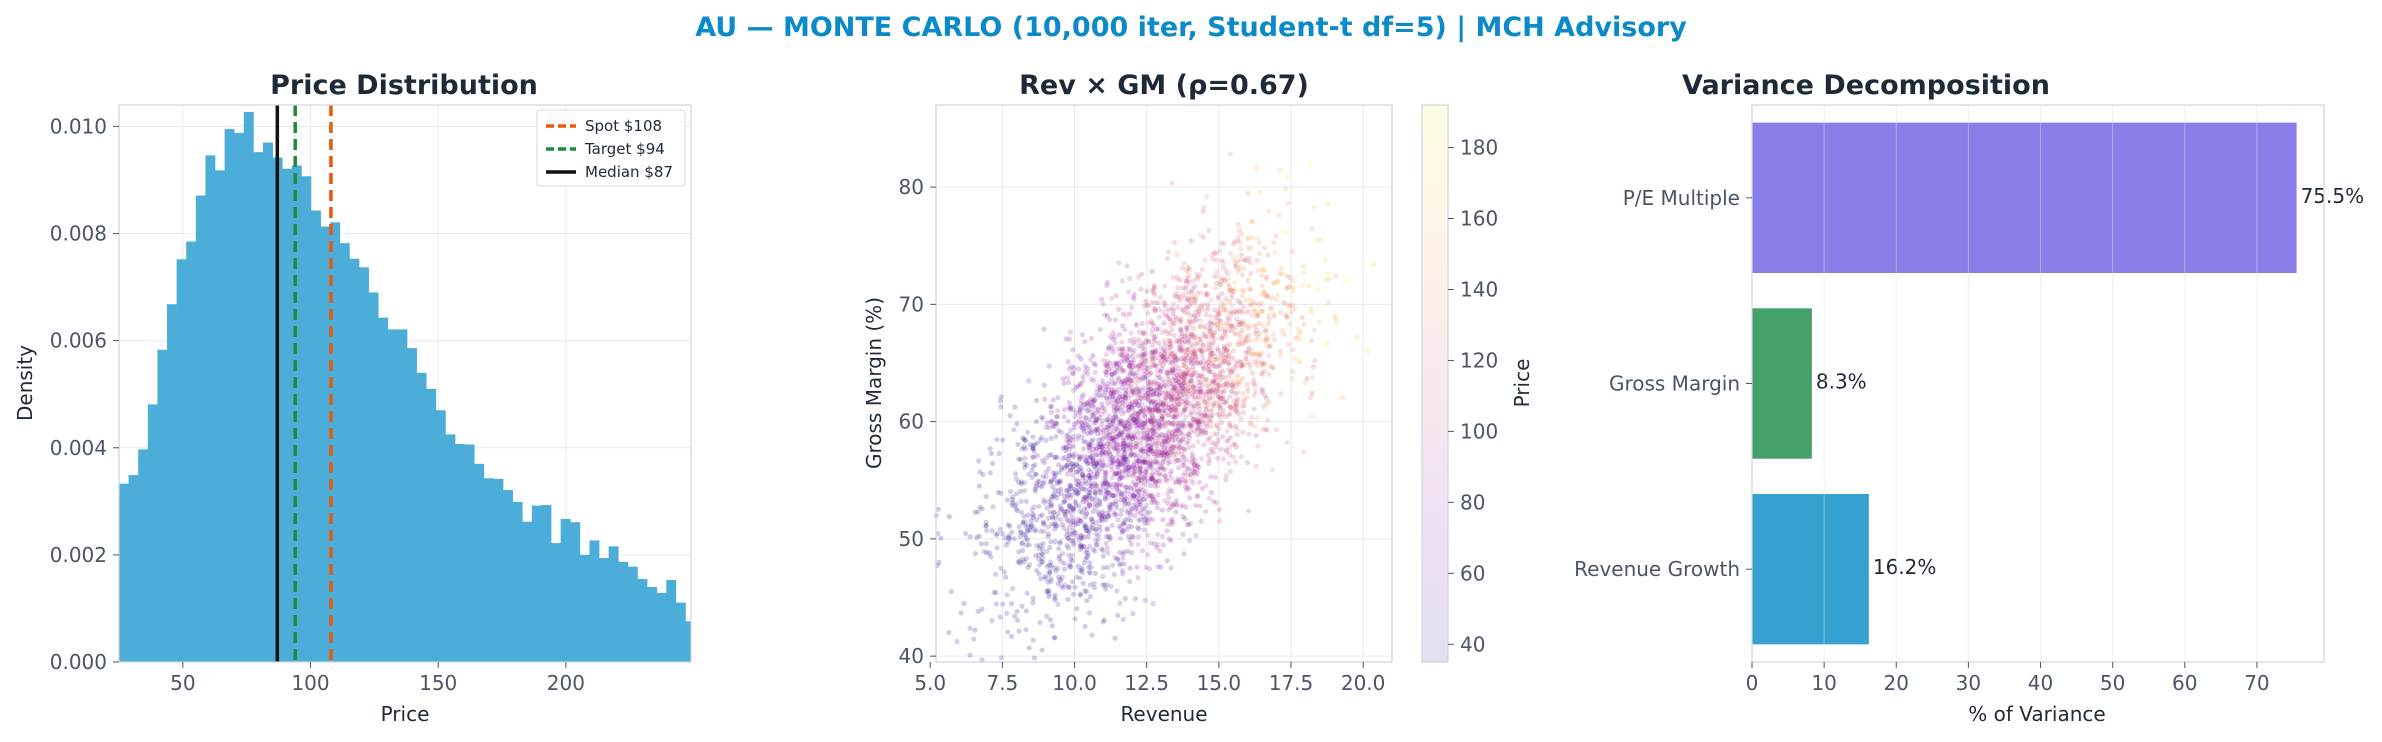 This screenshot has height=742, width=2382. What do you see at coordinates (78, 126) in the screenshot?
I see `y-tick-label: 0.010` at bounding box center [78, 126].